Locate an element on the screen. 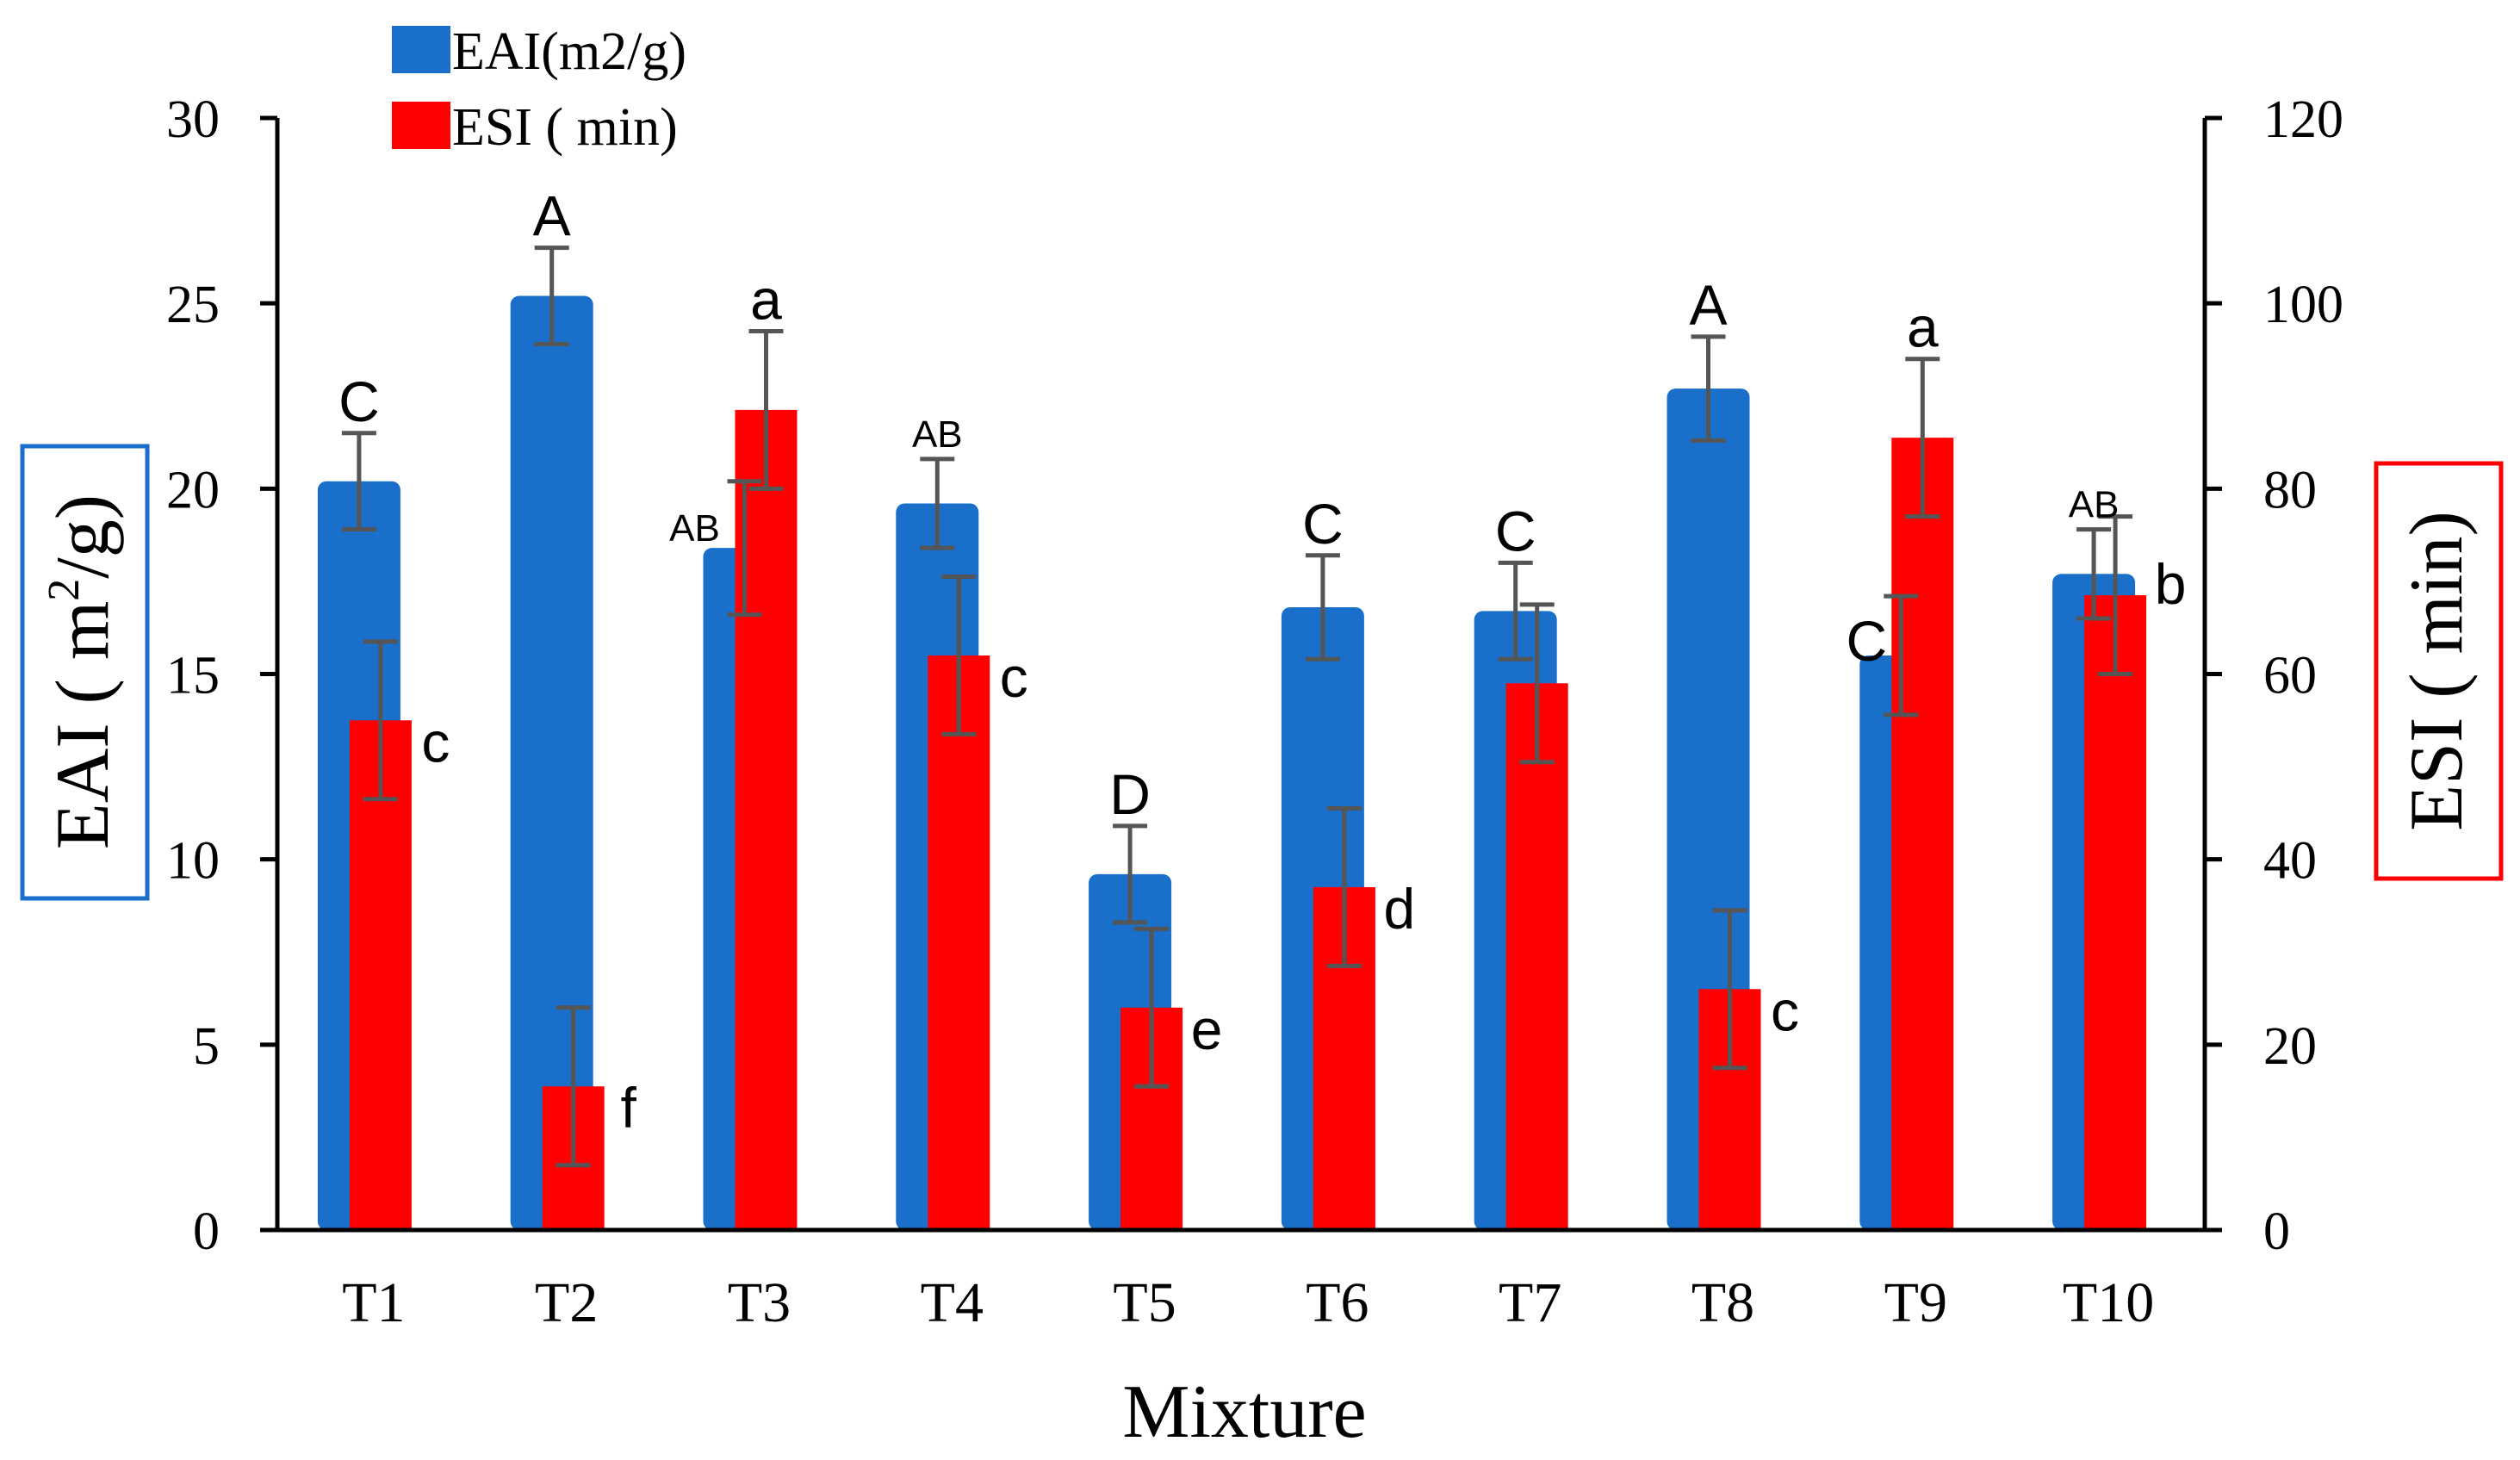 The width and height of the screenshot is (2520, 1460). x-tick-label-t2: T2 is located at coordinates (567, 1303).